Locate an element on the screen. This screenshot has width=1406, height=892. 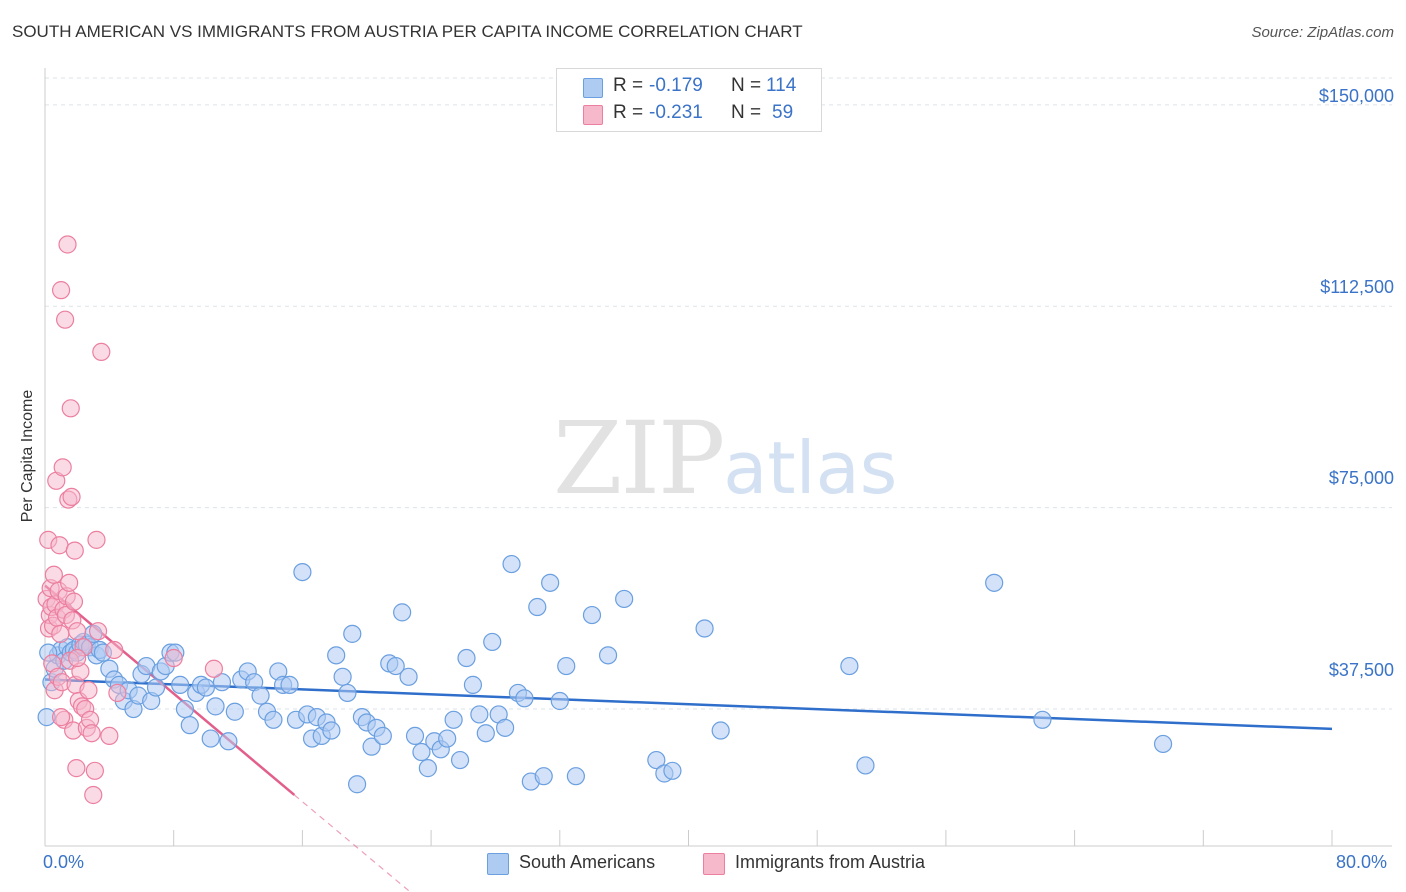
watermark-atlas: atlas is located at coordinates (810, 468).